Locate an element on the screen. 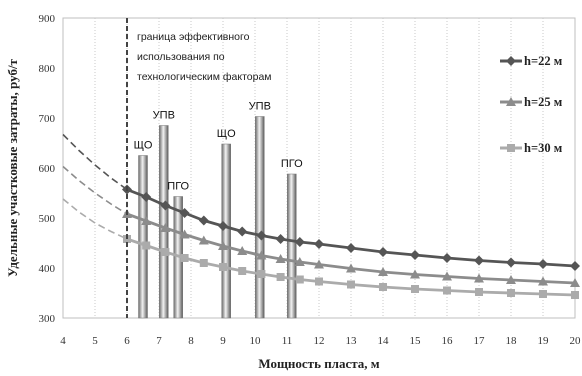 The height and width of the screenshot is (376, 582). legend: h=22 м h=25 м h=30 м is located at coordinates (531, 104).